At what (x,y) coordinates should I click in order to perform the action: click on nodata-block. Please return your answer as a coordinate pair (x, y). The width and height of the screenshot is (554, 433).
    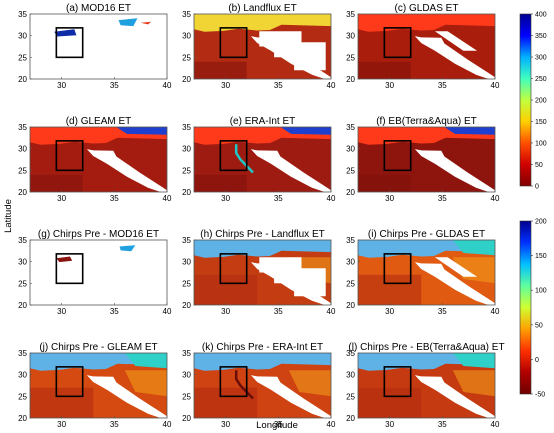
    Looking at the image, I should click on (292, 51).